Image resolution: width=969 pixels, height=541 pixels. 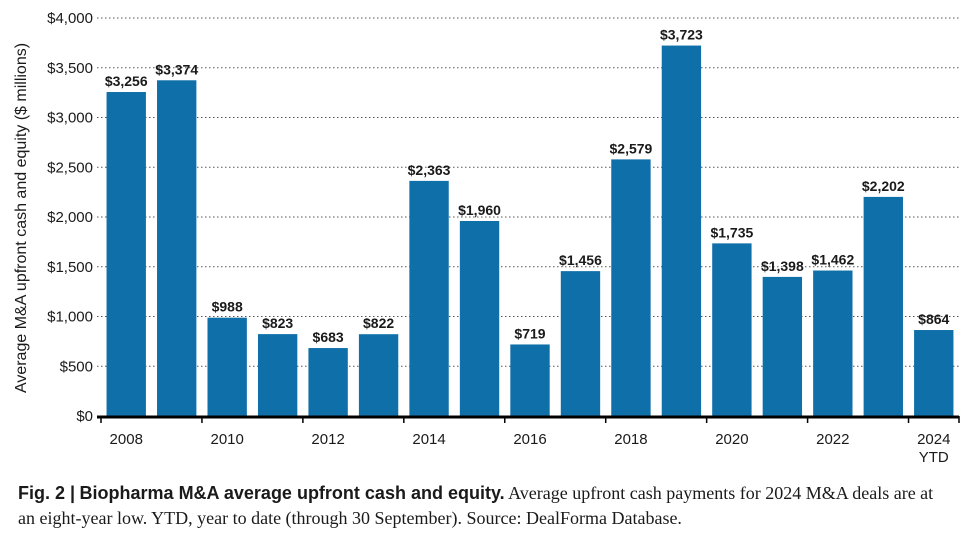 I want to click on data-label: $823, so click(x=277, y=323).